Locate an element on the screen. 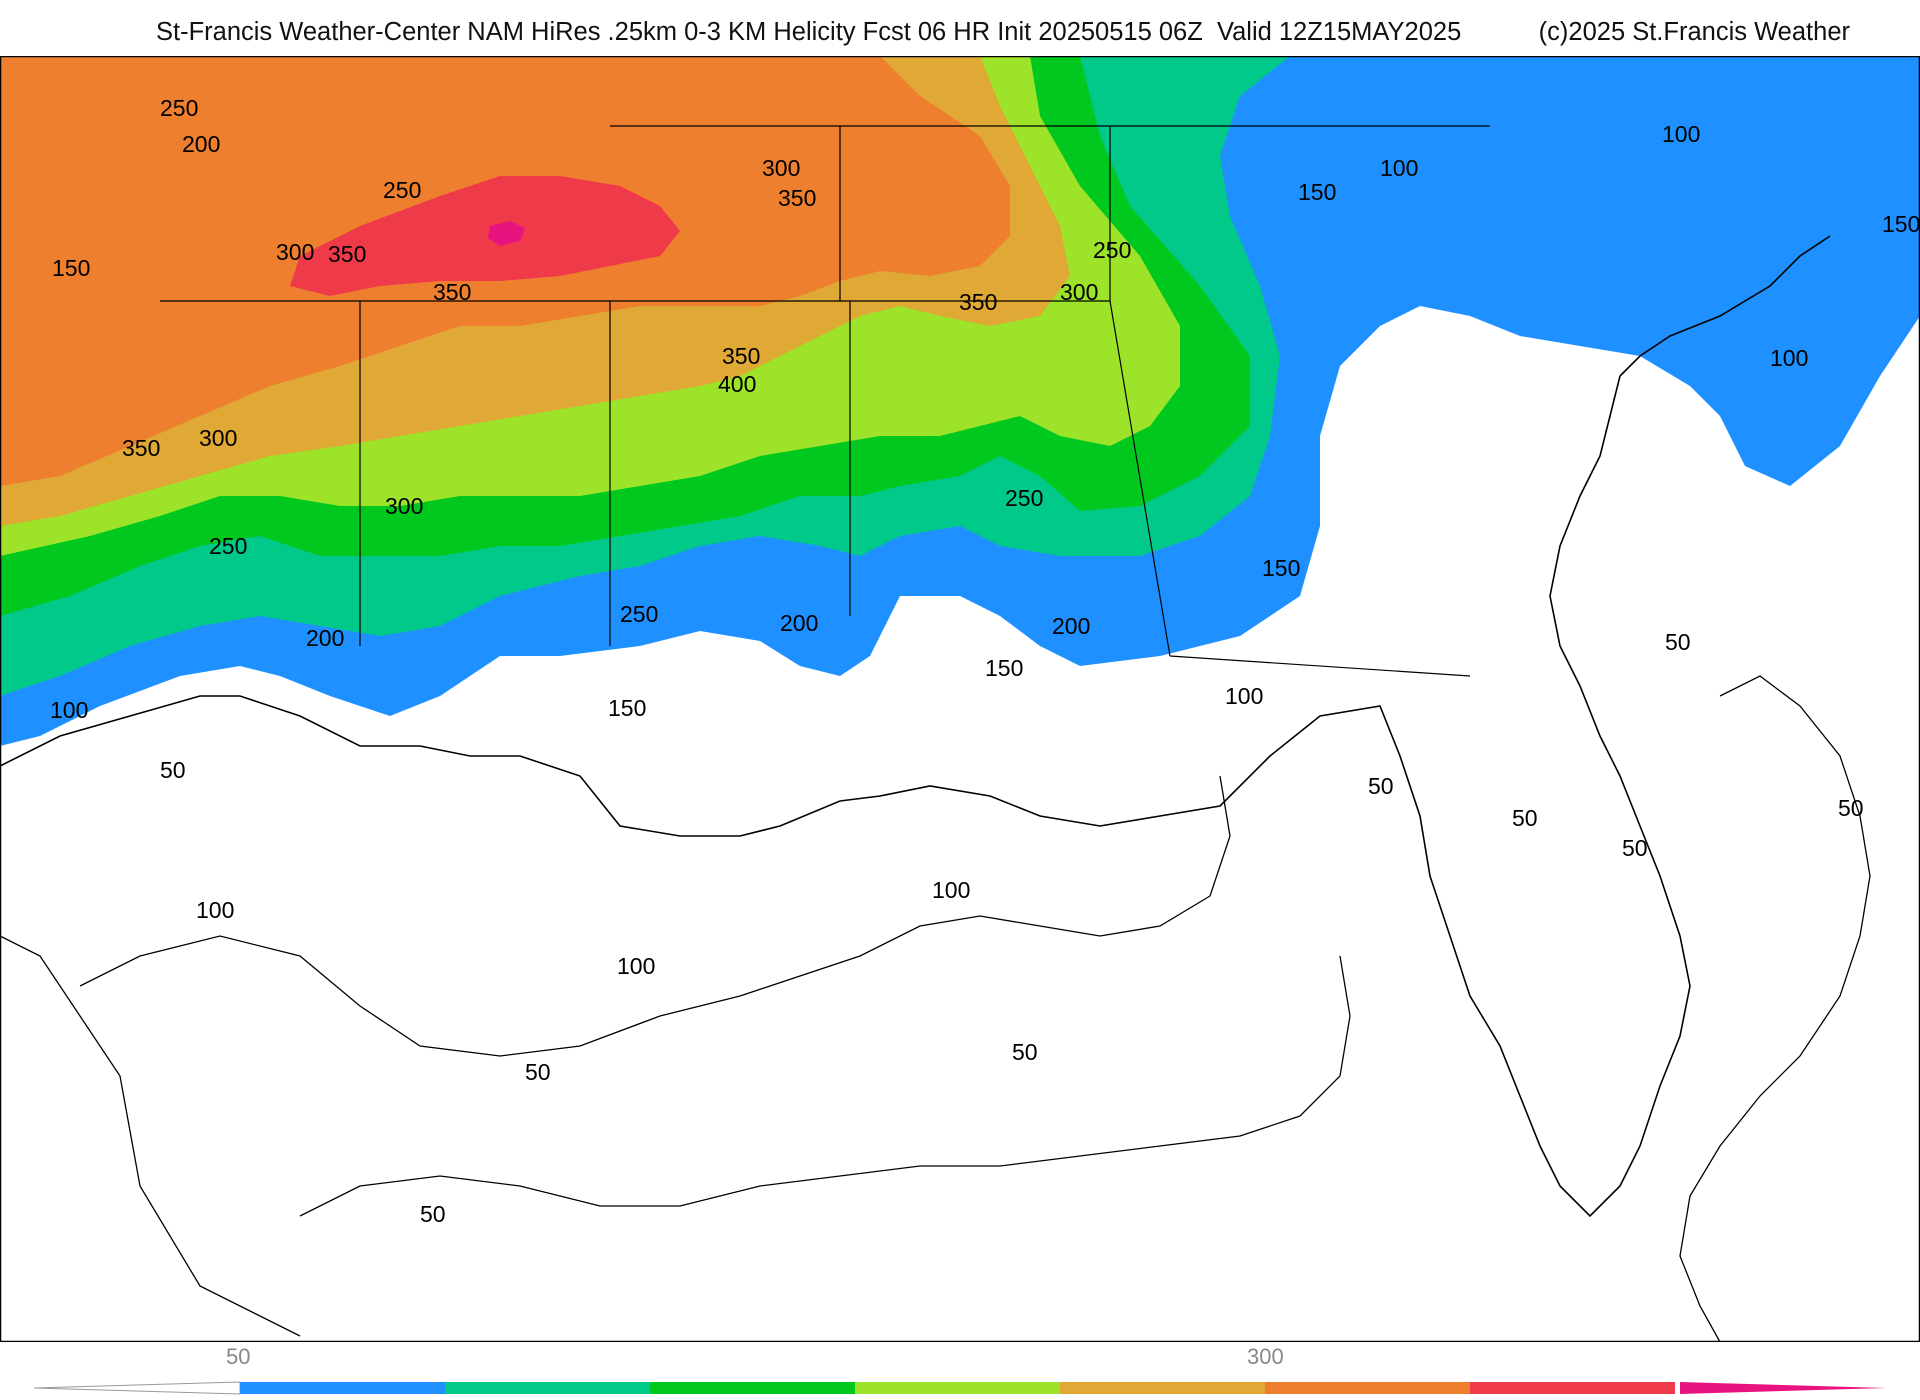 The width and height of the screenshot is (1920, 1400). colorbar-tick-label: 300 is located at coordinates (1265, 1356).